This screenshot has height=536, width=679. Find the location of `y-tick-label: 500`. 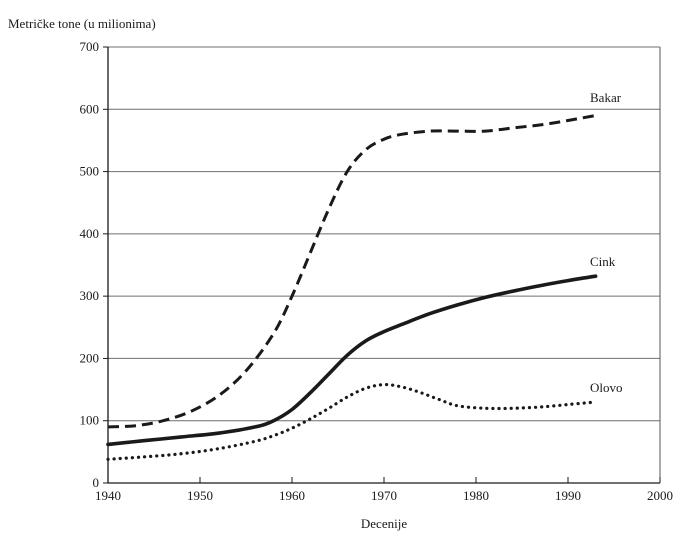

y-tick-label: 500 is located at coordinates (90, 171).